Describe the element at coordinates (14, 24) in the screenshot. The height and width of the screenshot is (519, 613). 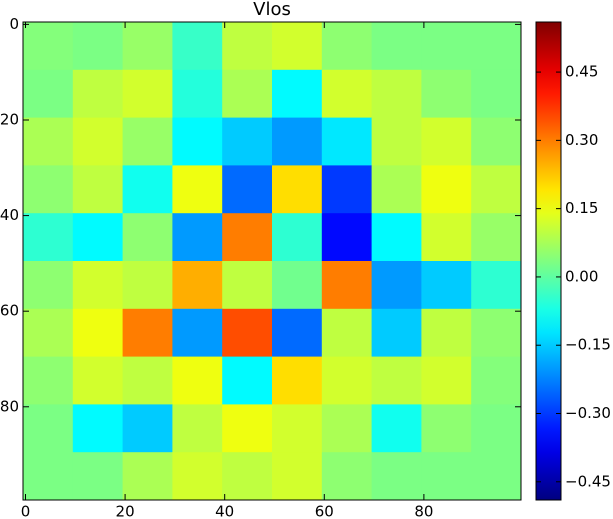
I see `y-tick-label: 0` at that location.